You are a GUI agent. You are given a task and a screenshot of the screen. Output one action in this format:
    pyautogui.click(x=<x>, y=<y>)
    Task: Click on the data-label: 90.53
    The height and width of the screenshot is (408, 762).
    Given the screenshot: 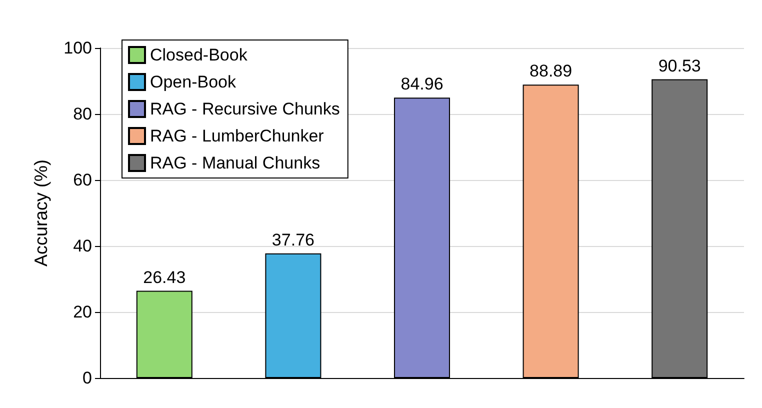 What is the action you would take?
    pyautogui.click(x=679, y=66)
    